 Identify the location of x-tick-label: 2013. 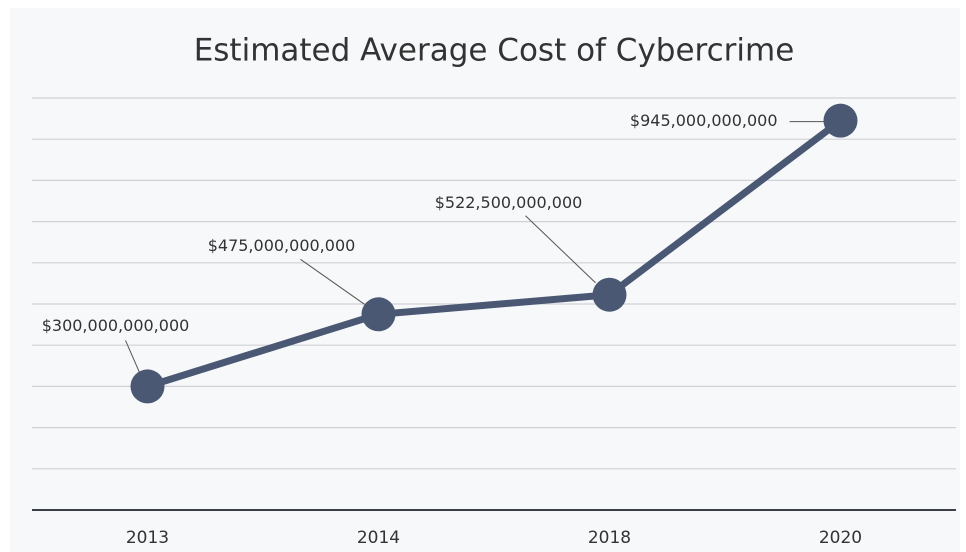
(147, 538).